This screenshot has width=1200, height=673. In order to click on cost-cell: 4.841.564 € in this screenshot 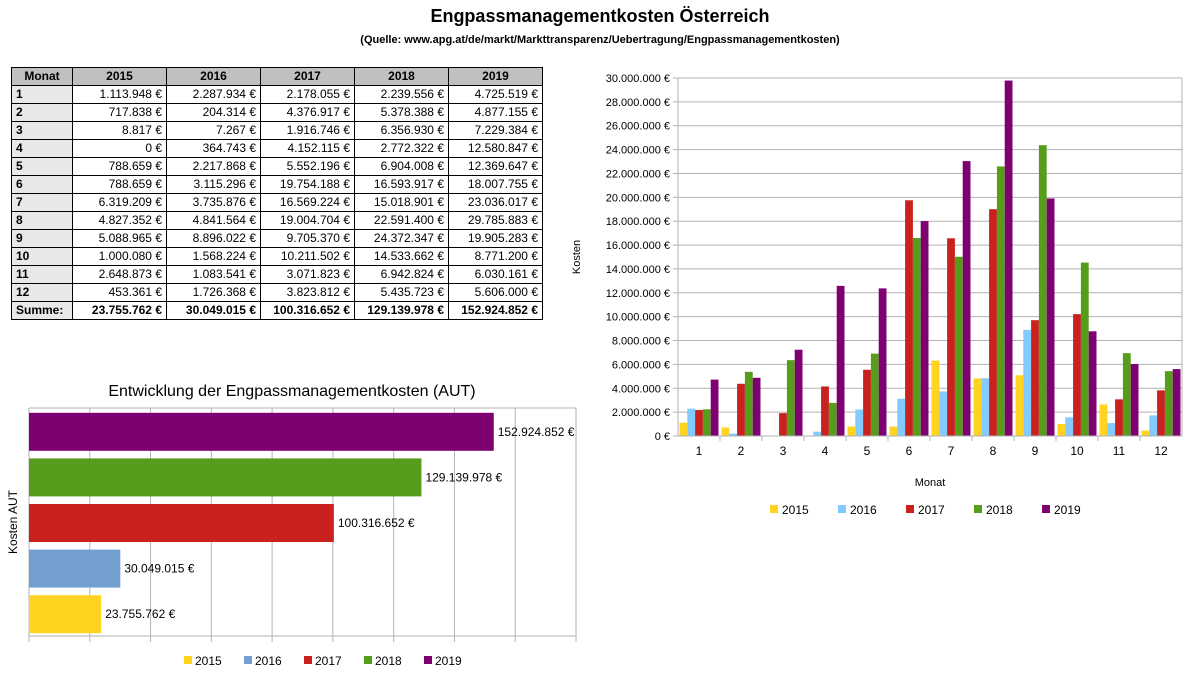, I will do `click(213, 220)`.